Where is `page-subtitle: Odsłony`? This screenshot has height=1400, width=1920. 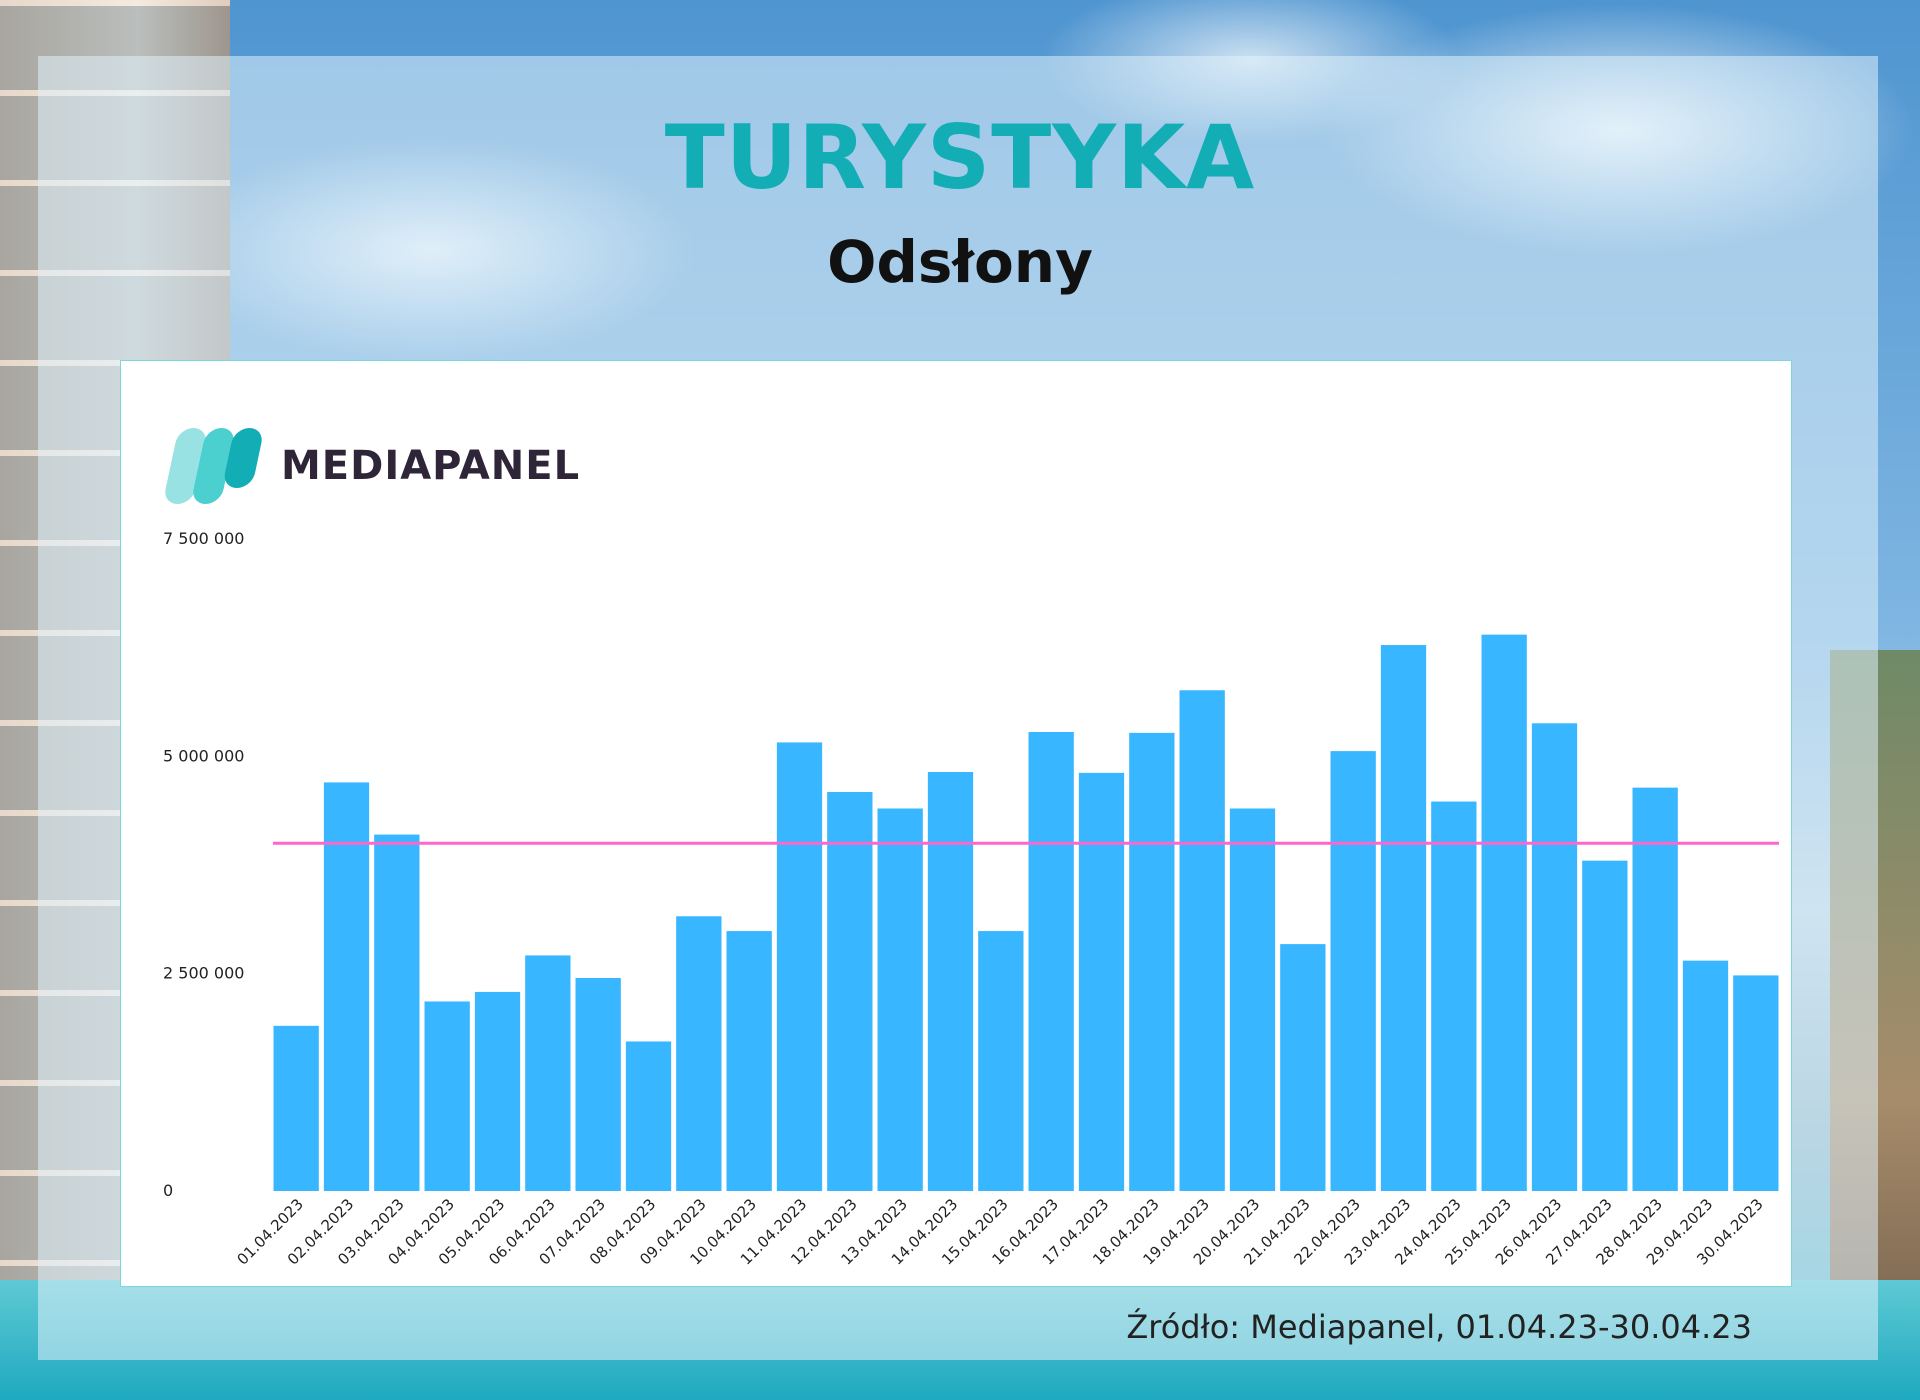 page-subtitle: Odsłony is located at coordinates (960, 262).